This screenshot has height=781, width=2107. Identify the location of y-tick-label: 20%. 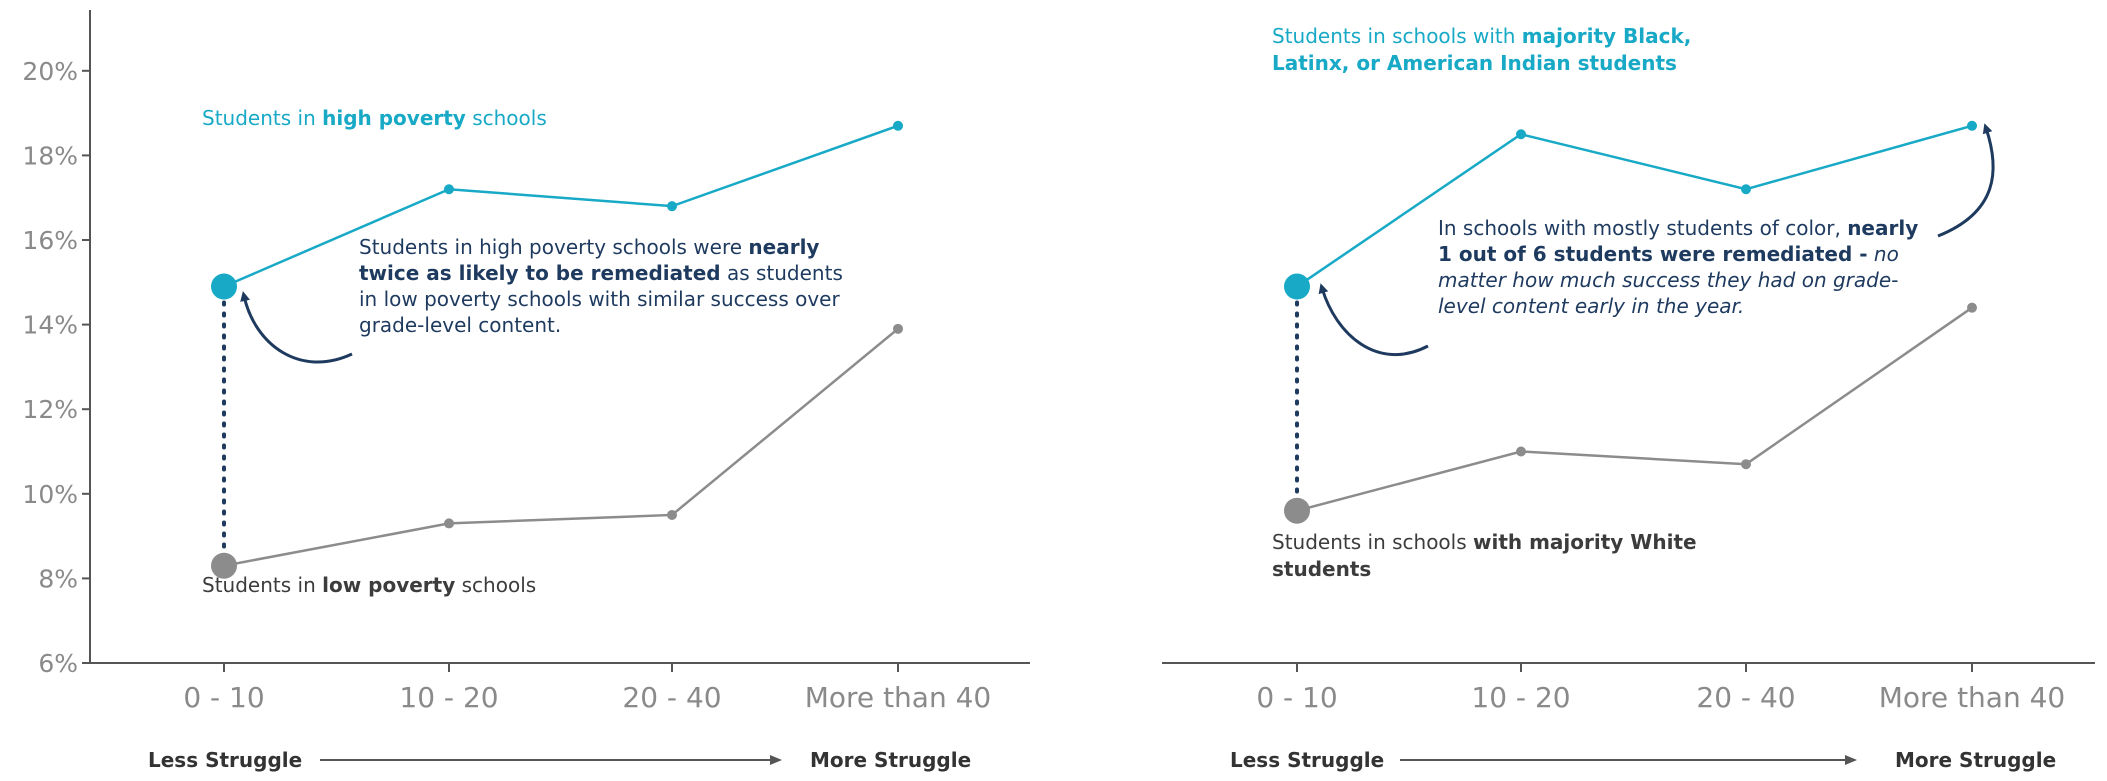
(50, 71).